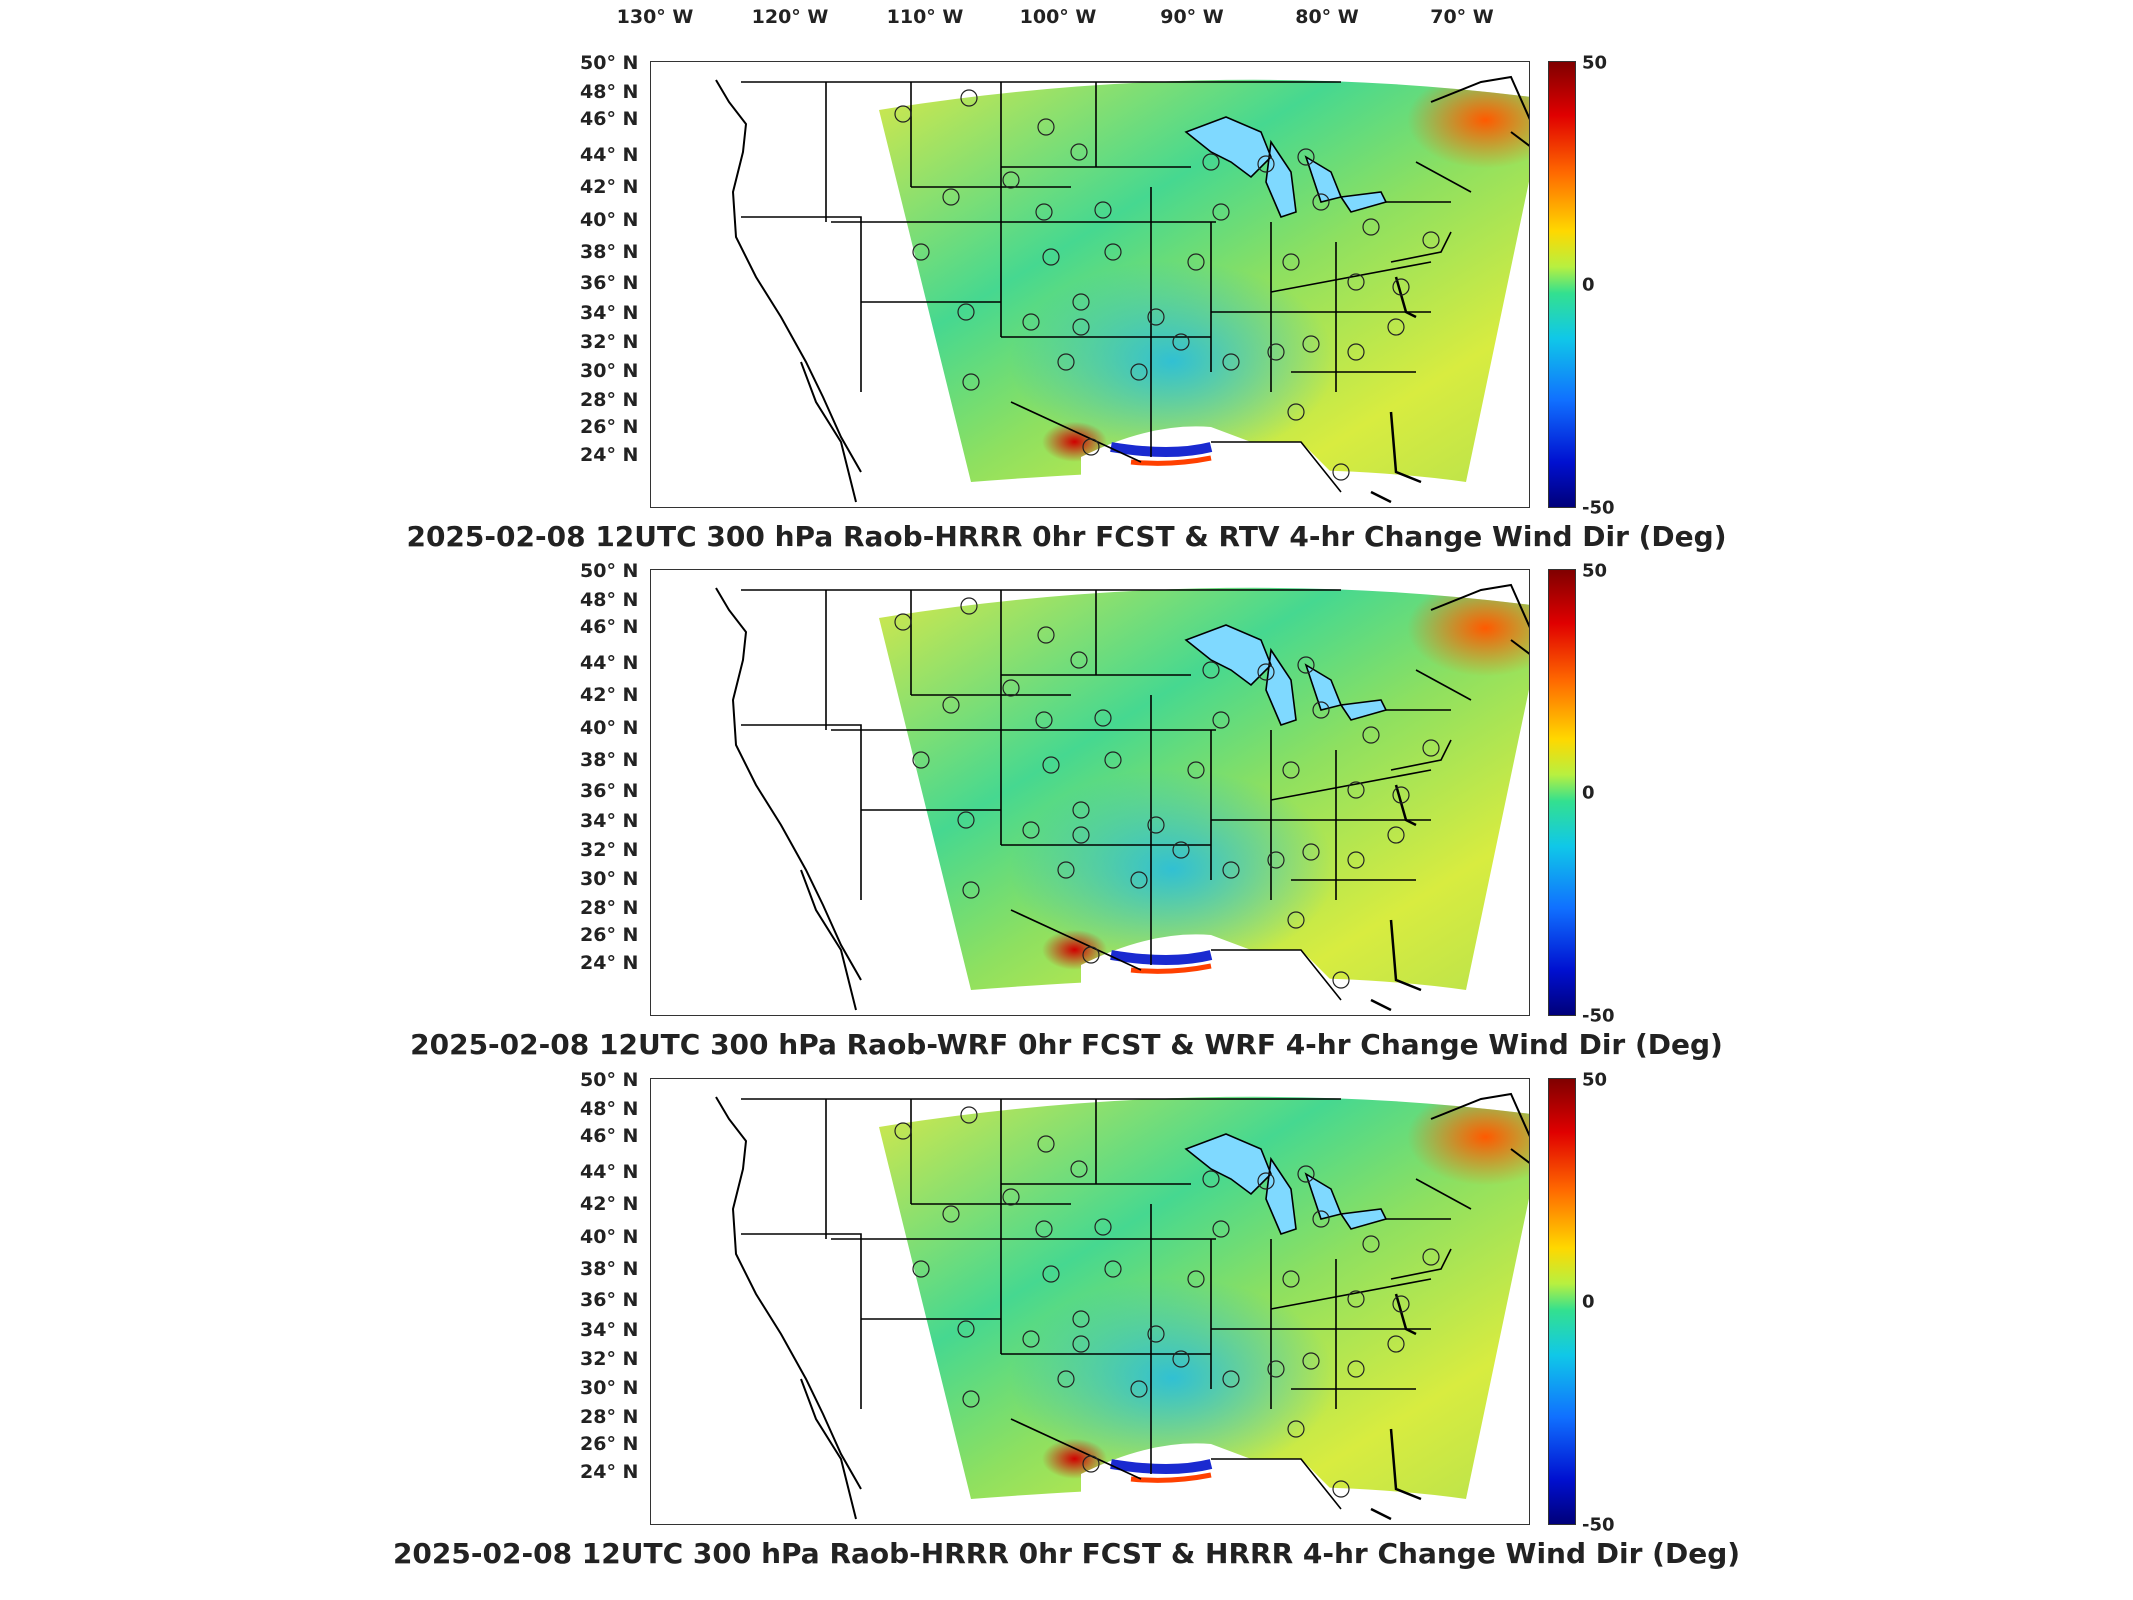 This screenshot has height=1600, width=2133. What do you see at coordinates (609, 1444) in the screenshot?
I see `lat-label: 26° N` at bounding box center [609, 1444].